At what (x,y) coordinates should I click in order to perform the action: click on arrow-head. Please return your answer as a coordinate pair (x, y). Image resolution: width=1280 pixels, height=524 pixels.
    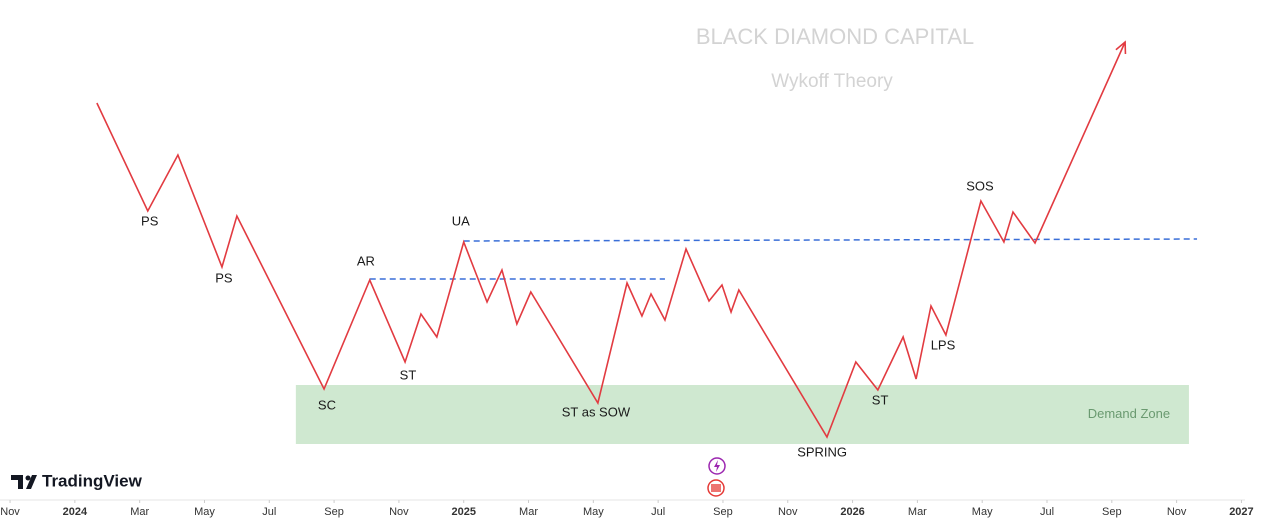
    Looking at the image, I should click on (1121, 47).